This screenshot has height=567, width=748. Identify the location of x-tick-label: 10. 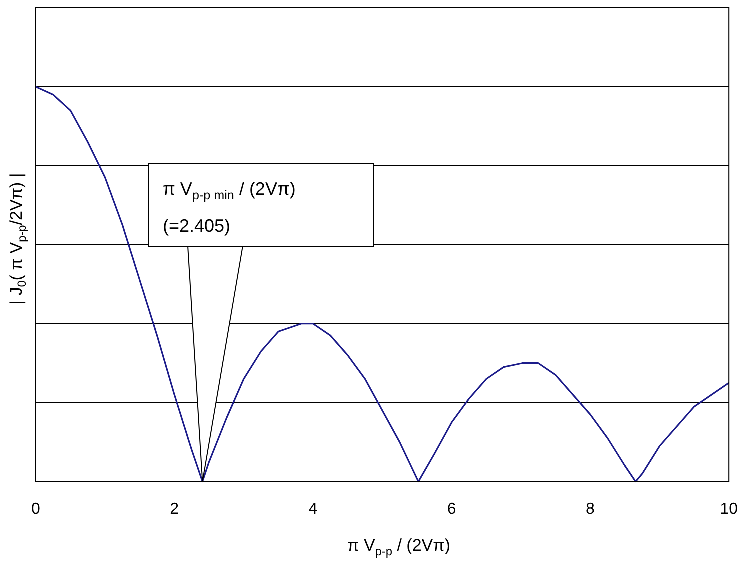
(729, 509).